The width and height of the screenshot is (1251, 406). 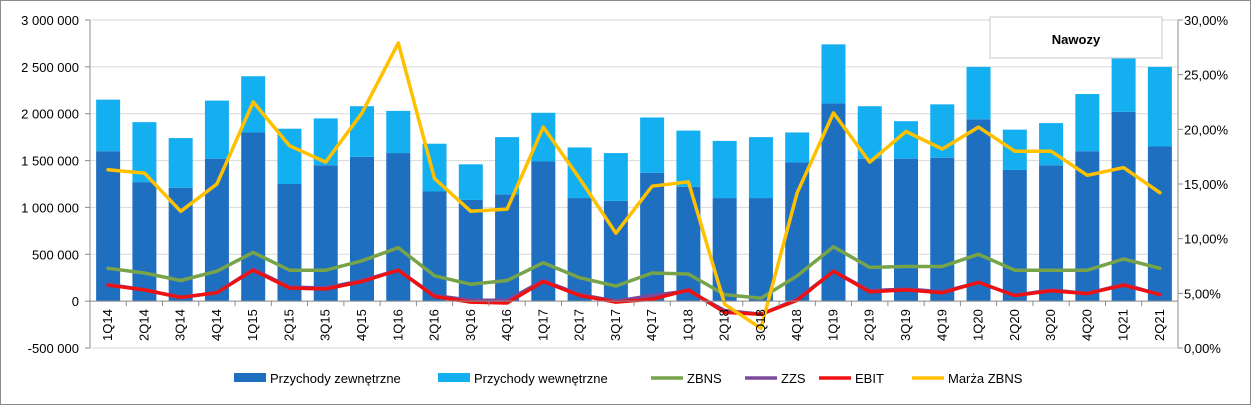 What do you see at coordinates (143, 325) in the screenshot?
I see `x-tick-label: 2Q14` at bounding box center [143, 325].